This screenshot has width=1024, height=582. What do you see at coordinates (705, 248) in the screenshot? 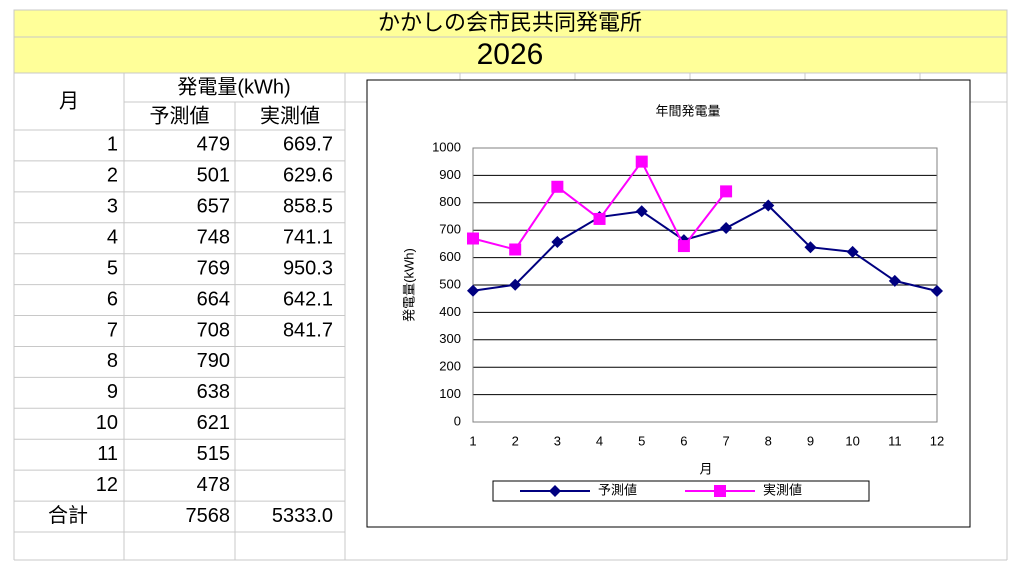
I see `series-line` at bounding box center [705, 248].